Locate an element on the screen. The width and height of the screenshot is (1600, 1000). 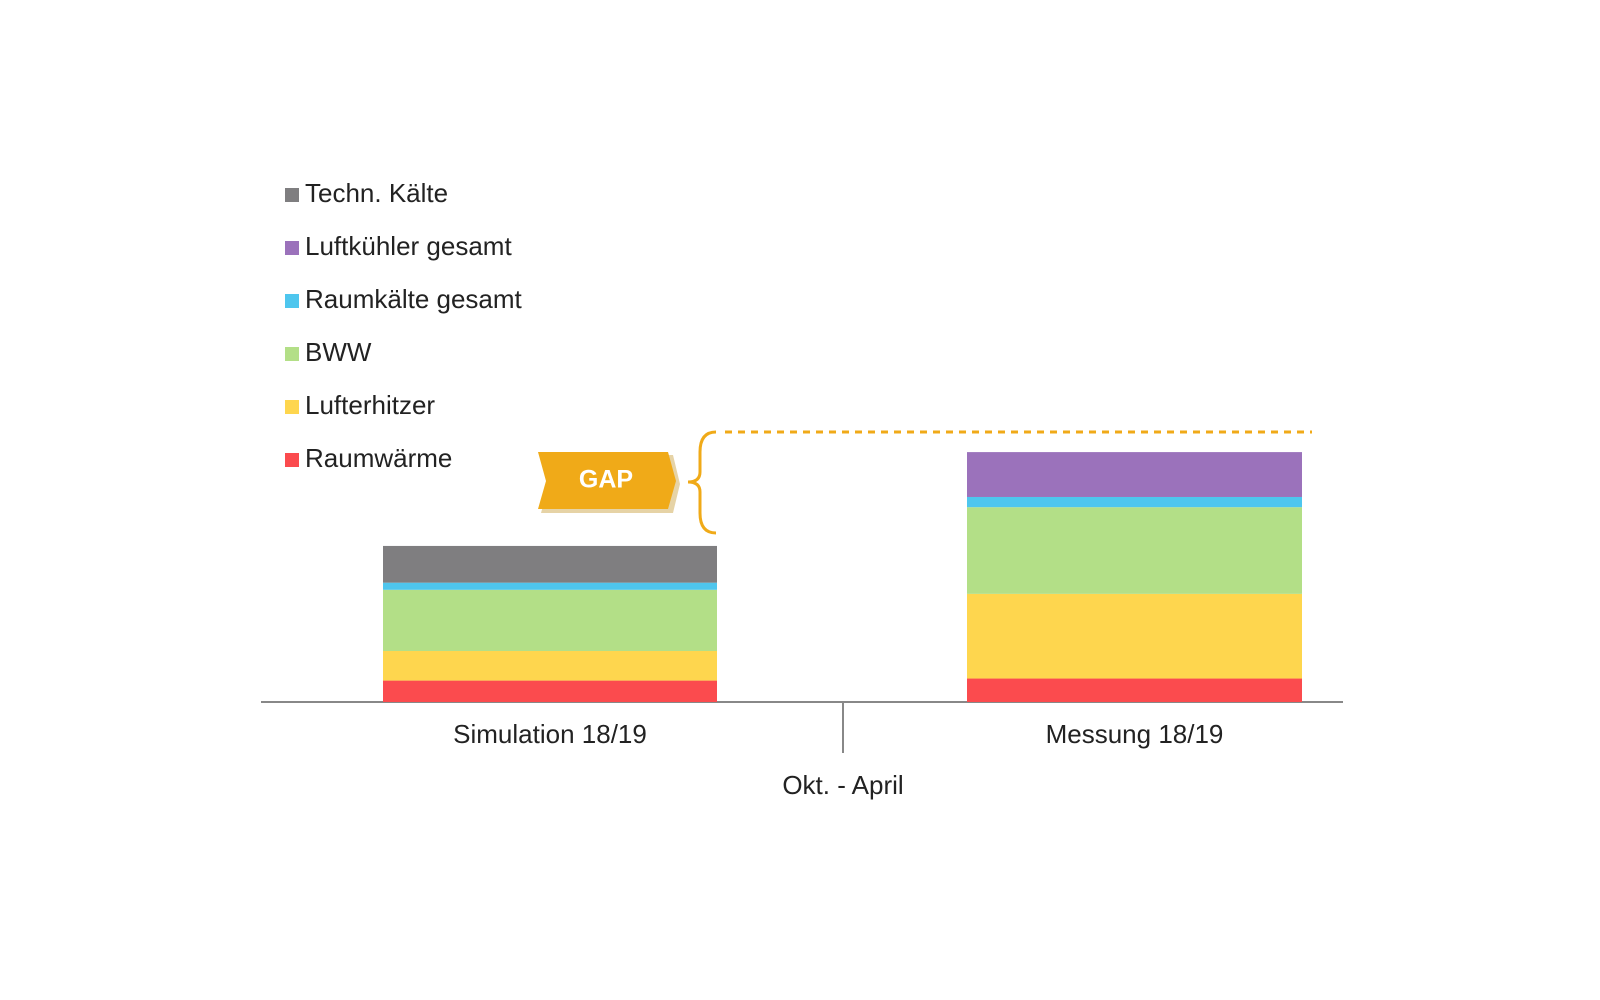
legend-label: Luftkühler gesamt is located at coordinates (408, 246).